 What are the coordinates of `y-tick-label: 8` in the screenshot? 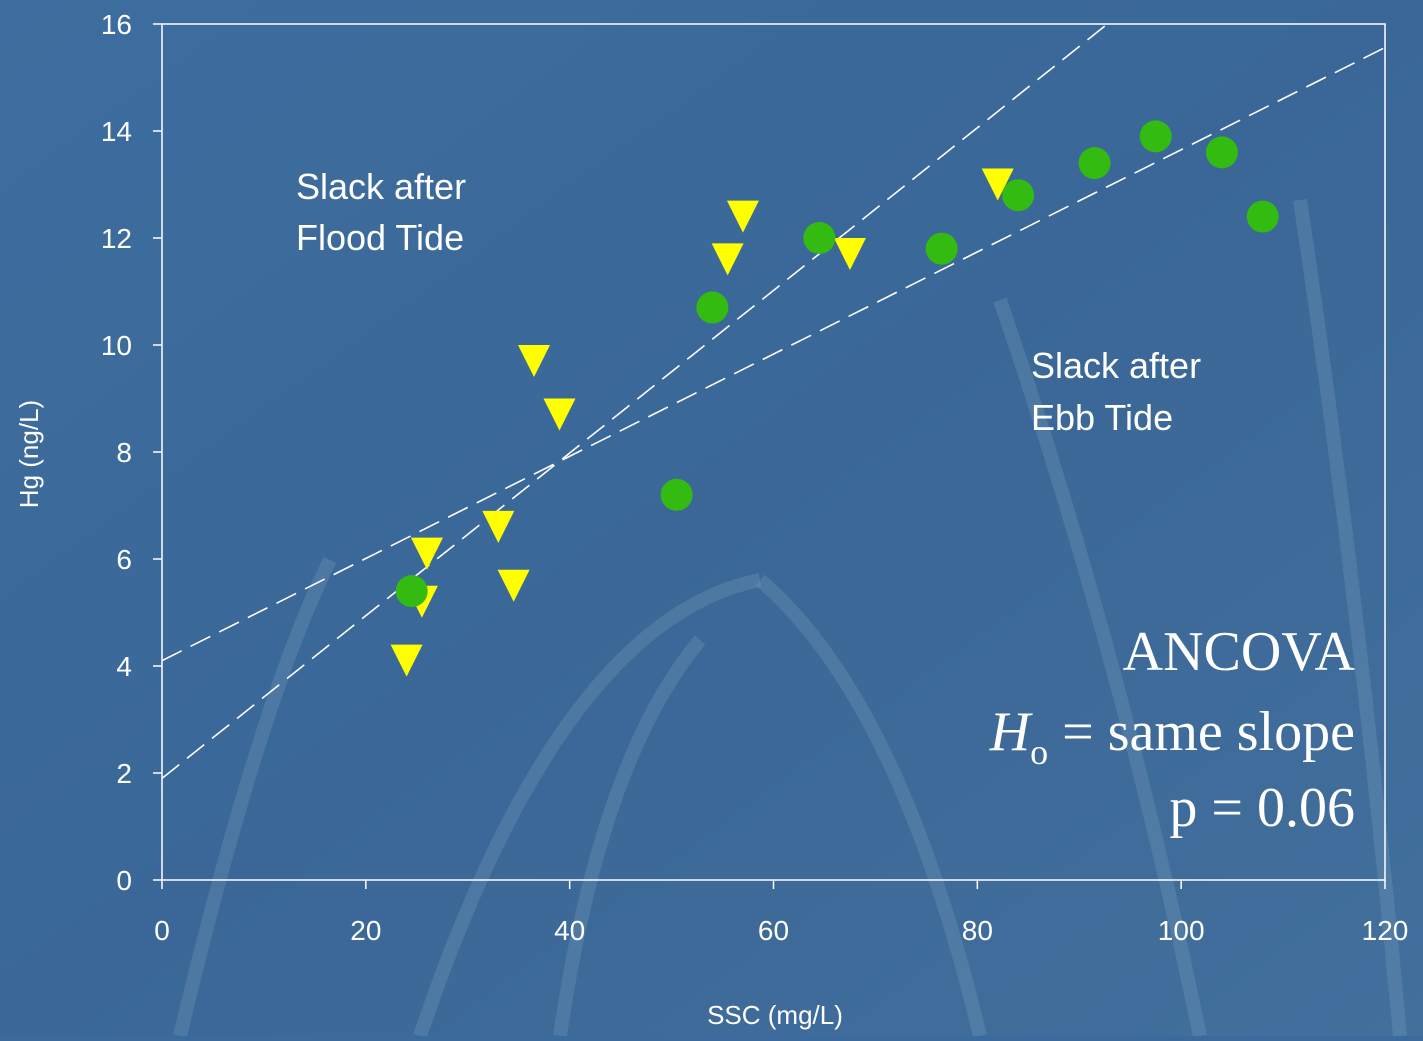 It's located at (124, 452).